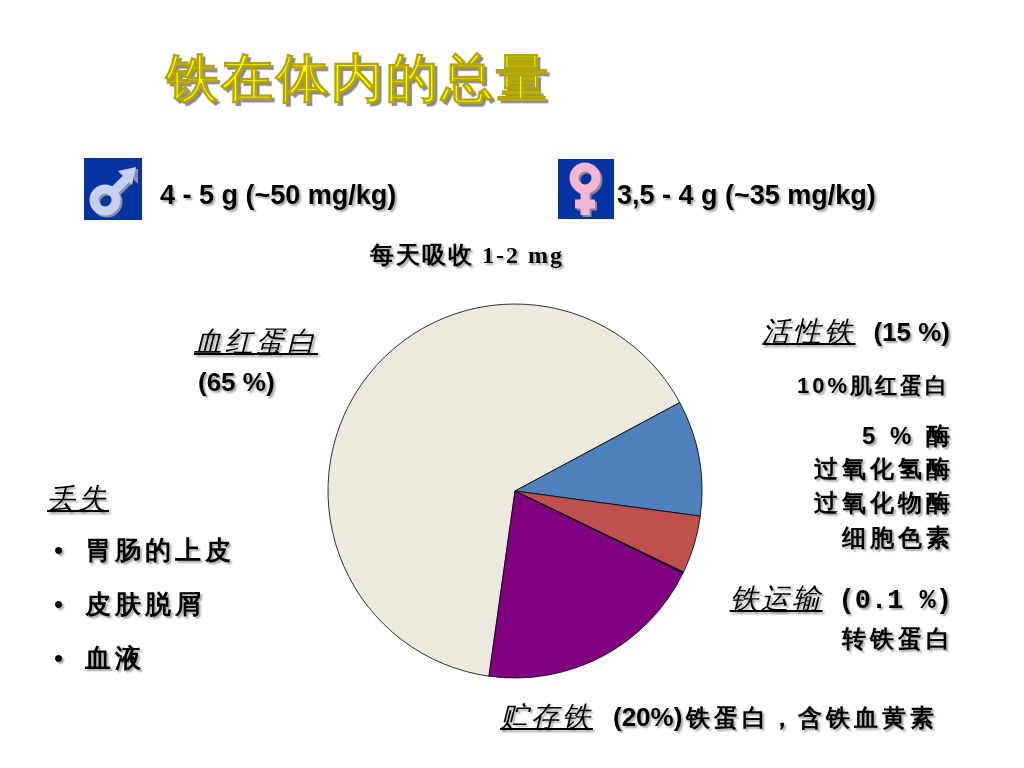 The image size is (1024, 768). What do you see at coordinates (898, 639) in the screenshot?
I see `text: 转铁蛋白` at bounding box center [898, 639].